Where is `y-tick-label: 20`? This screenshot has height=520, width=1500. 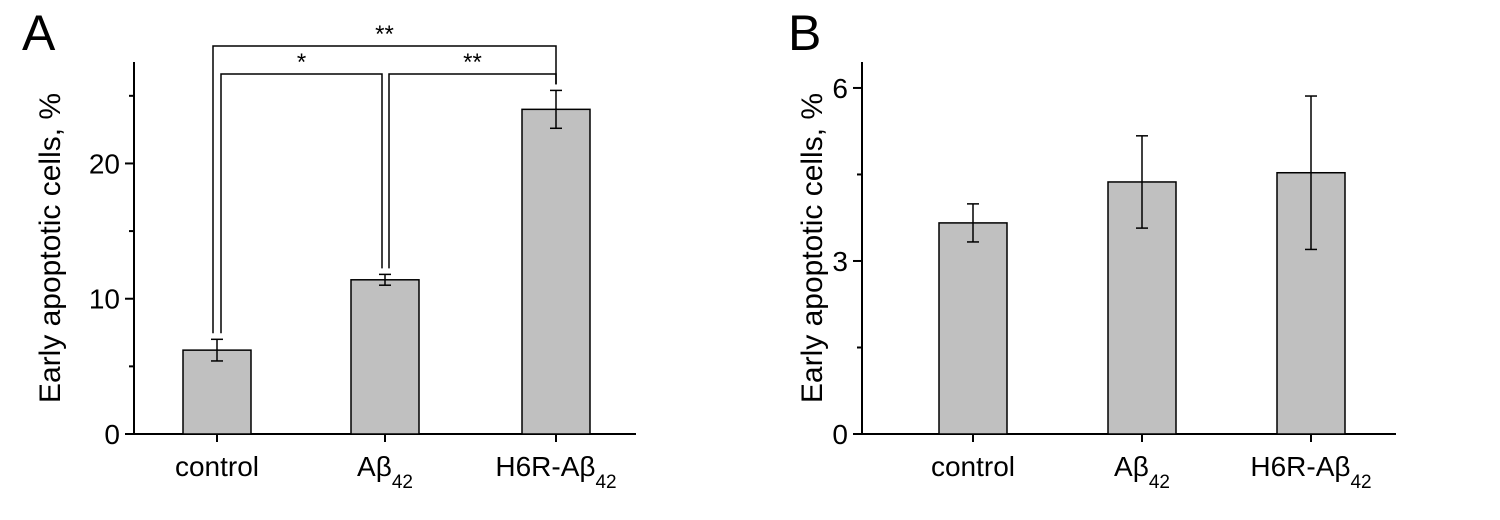 y-tick-label: 20 is located at coordinates (104, 163).